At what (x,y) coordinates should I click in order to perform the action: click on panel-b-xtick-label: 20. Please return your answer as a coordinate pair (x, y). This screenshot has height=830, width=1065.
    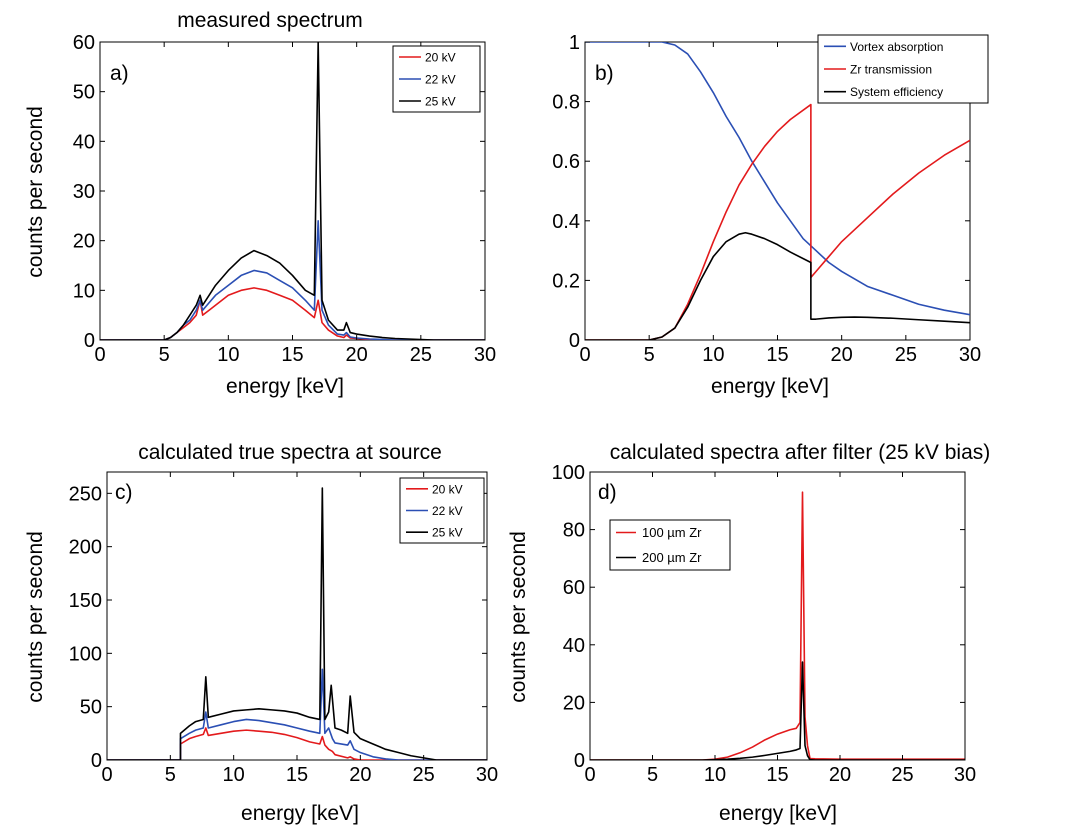
    Looking at the image, I should click on (842, 355).